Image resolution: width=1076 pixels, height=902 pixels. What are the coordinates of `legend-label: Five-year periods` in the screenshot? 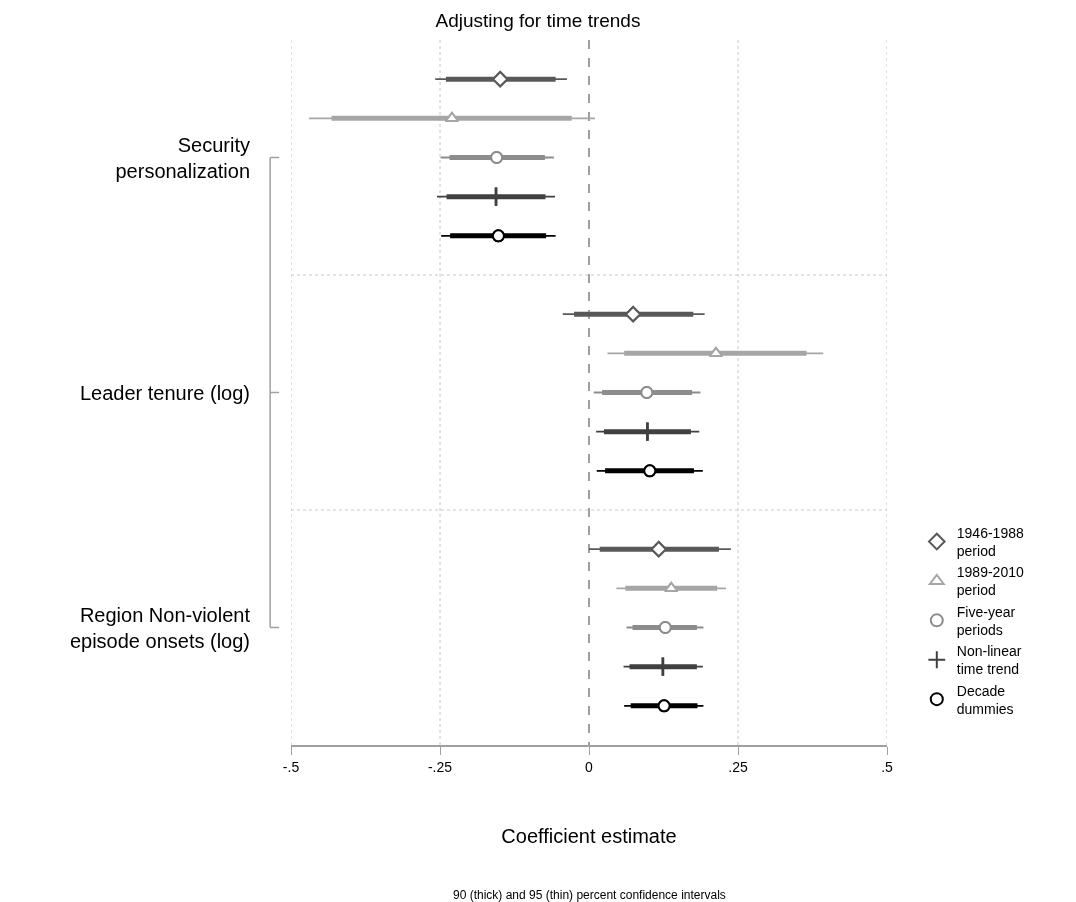 It's located at (986, 620).